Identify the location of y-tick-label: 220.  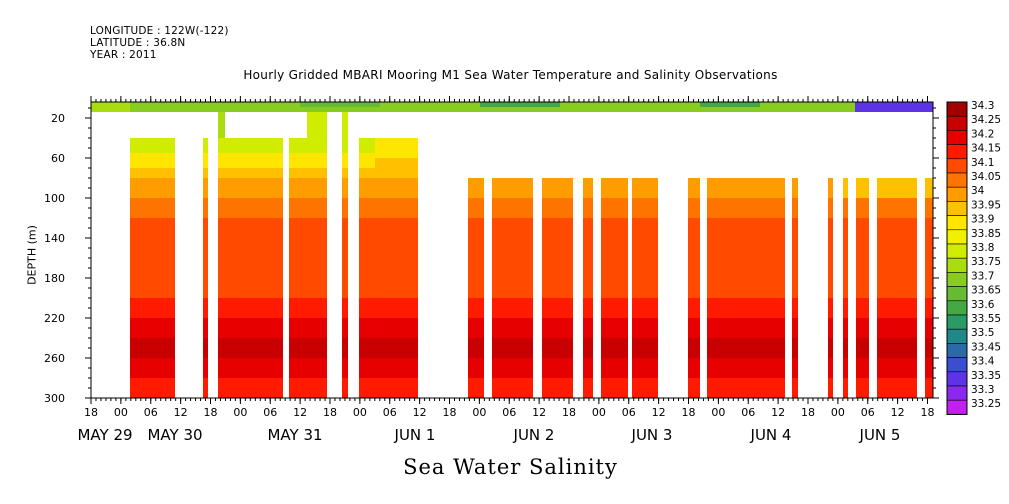
(54, 318).